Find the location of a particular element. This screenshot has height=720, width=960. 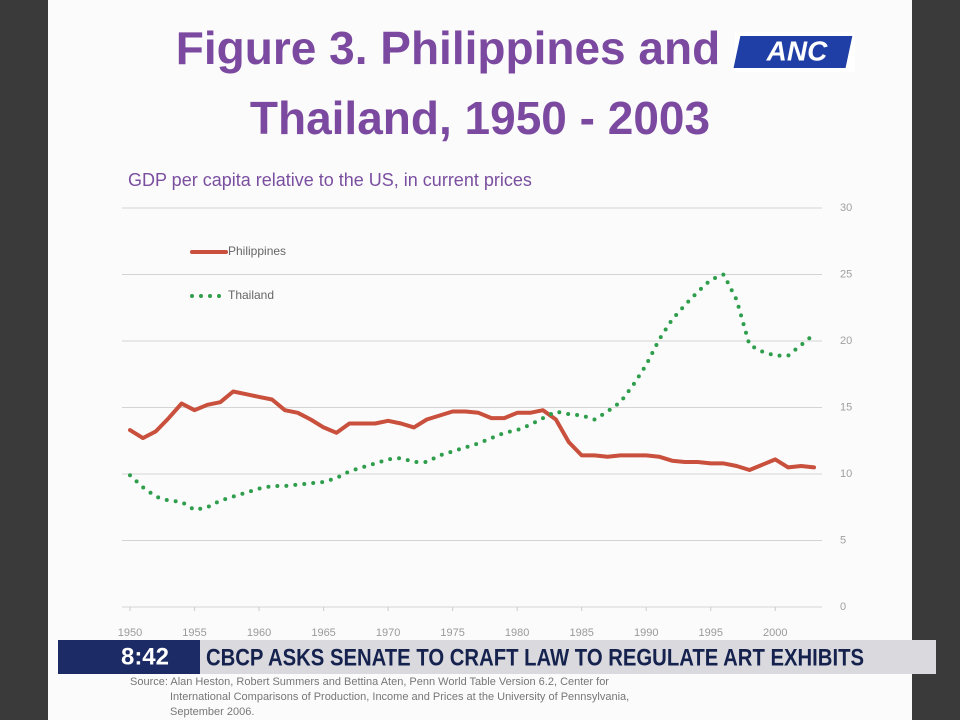

x-tick-label: 1960 is located at coordinates (259, 633).